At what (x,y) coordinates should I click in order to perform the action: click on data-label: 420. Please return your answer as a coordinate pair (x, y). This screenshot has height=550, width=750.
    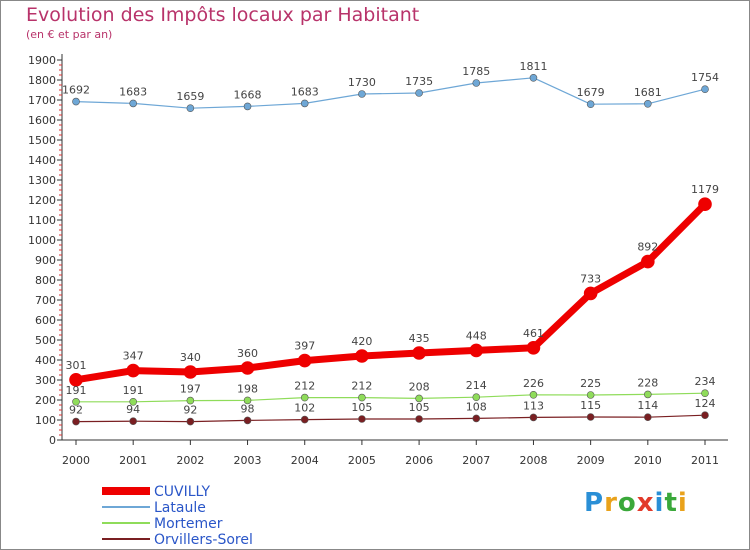
    Looking at the image, I should click on (361, 341).